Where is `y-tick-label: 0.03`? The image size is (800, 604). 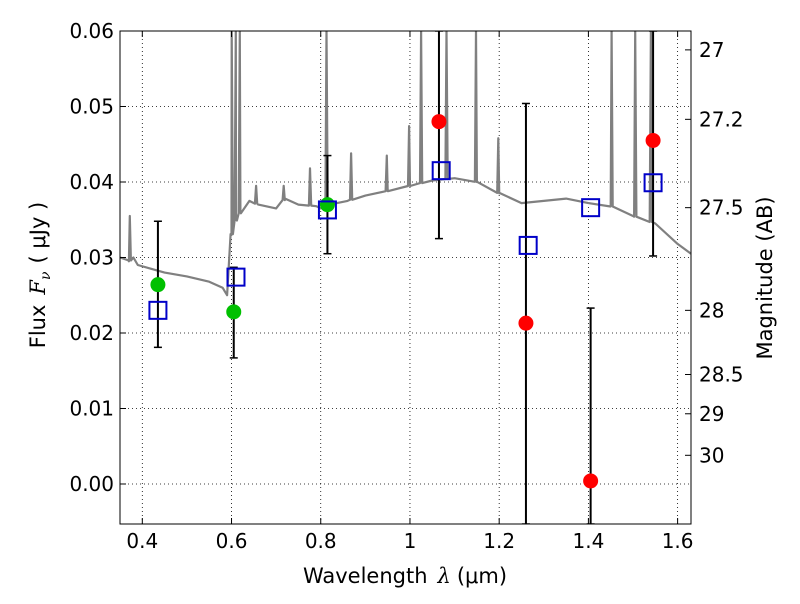
y-tick-label: 0.03 is located at coordinates (91, 257).